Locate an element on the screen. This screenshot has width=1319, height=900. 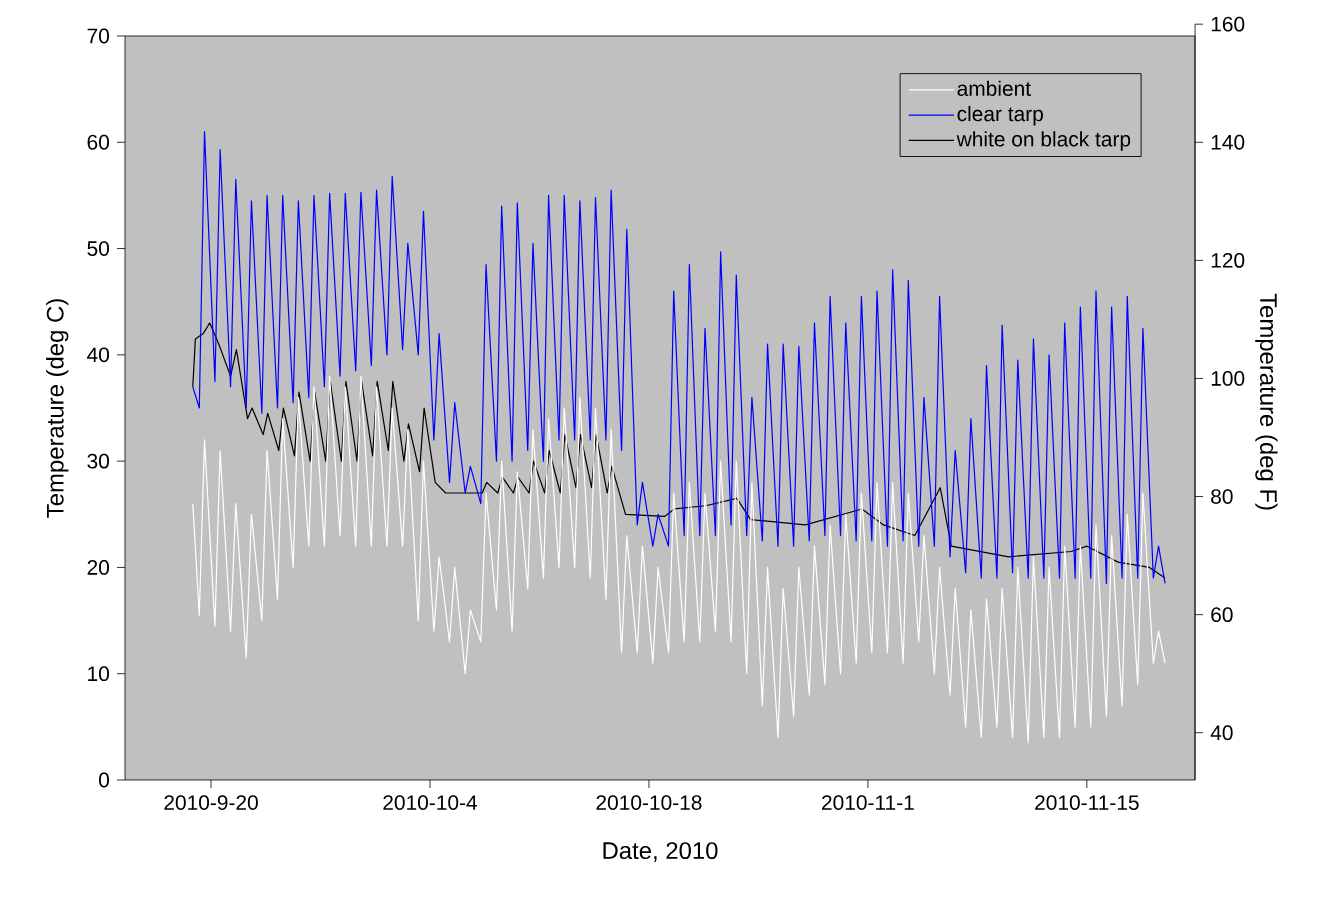
y-axis-title: Temperature (deg C) is located at coordinates (57, 408).